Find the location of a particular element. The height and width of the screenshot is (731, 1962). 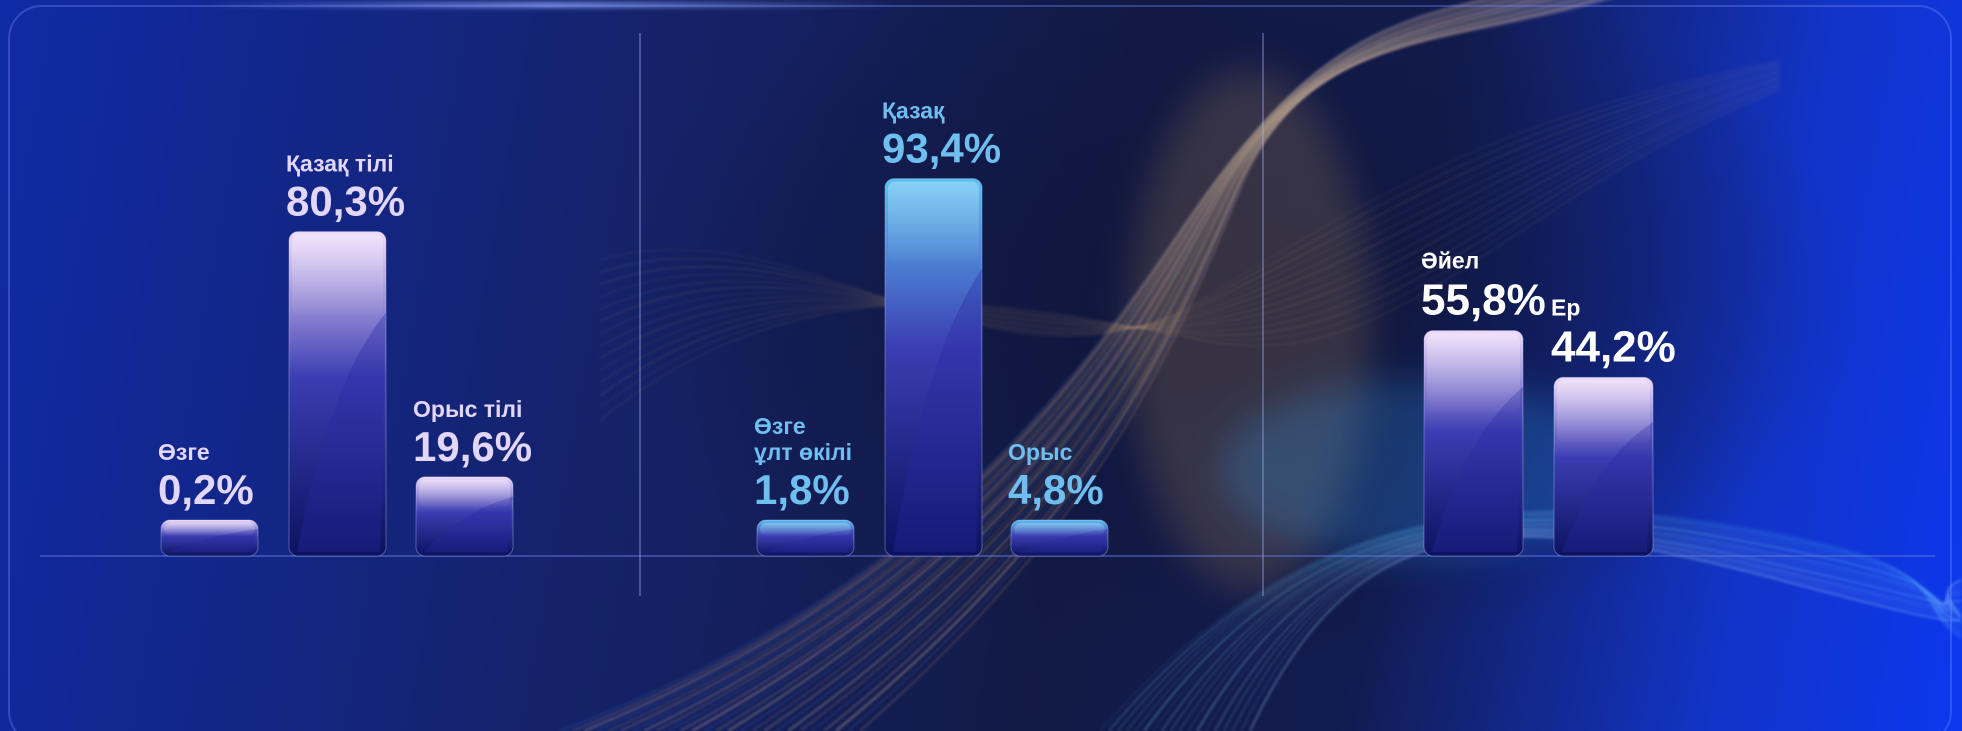

value-label-2-3: 4,8% is located at coordinates (1056, 489).